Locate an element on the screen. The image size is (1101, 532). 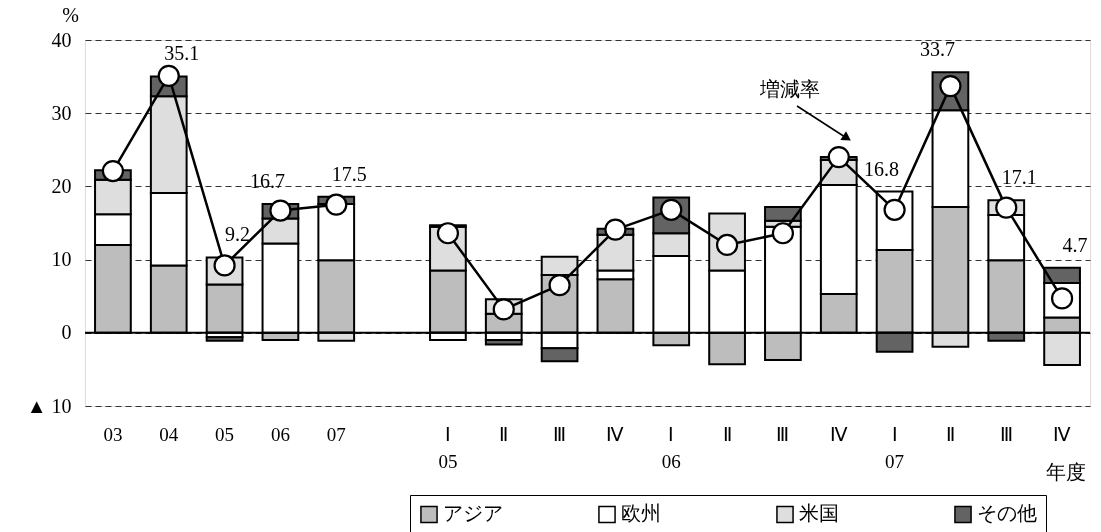
x-axis-title: 年度 is located at coordinates (1065, 471).